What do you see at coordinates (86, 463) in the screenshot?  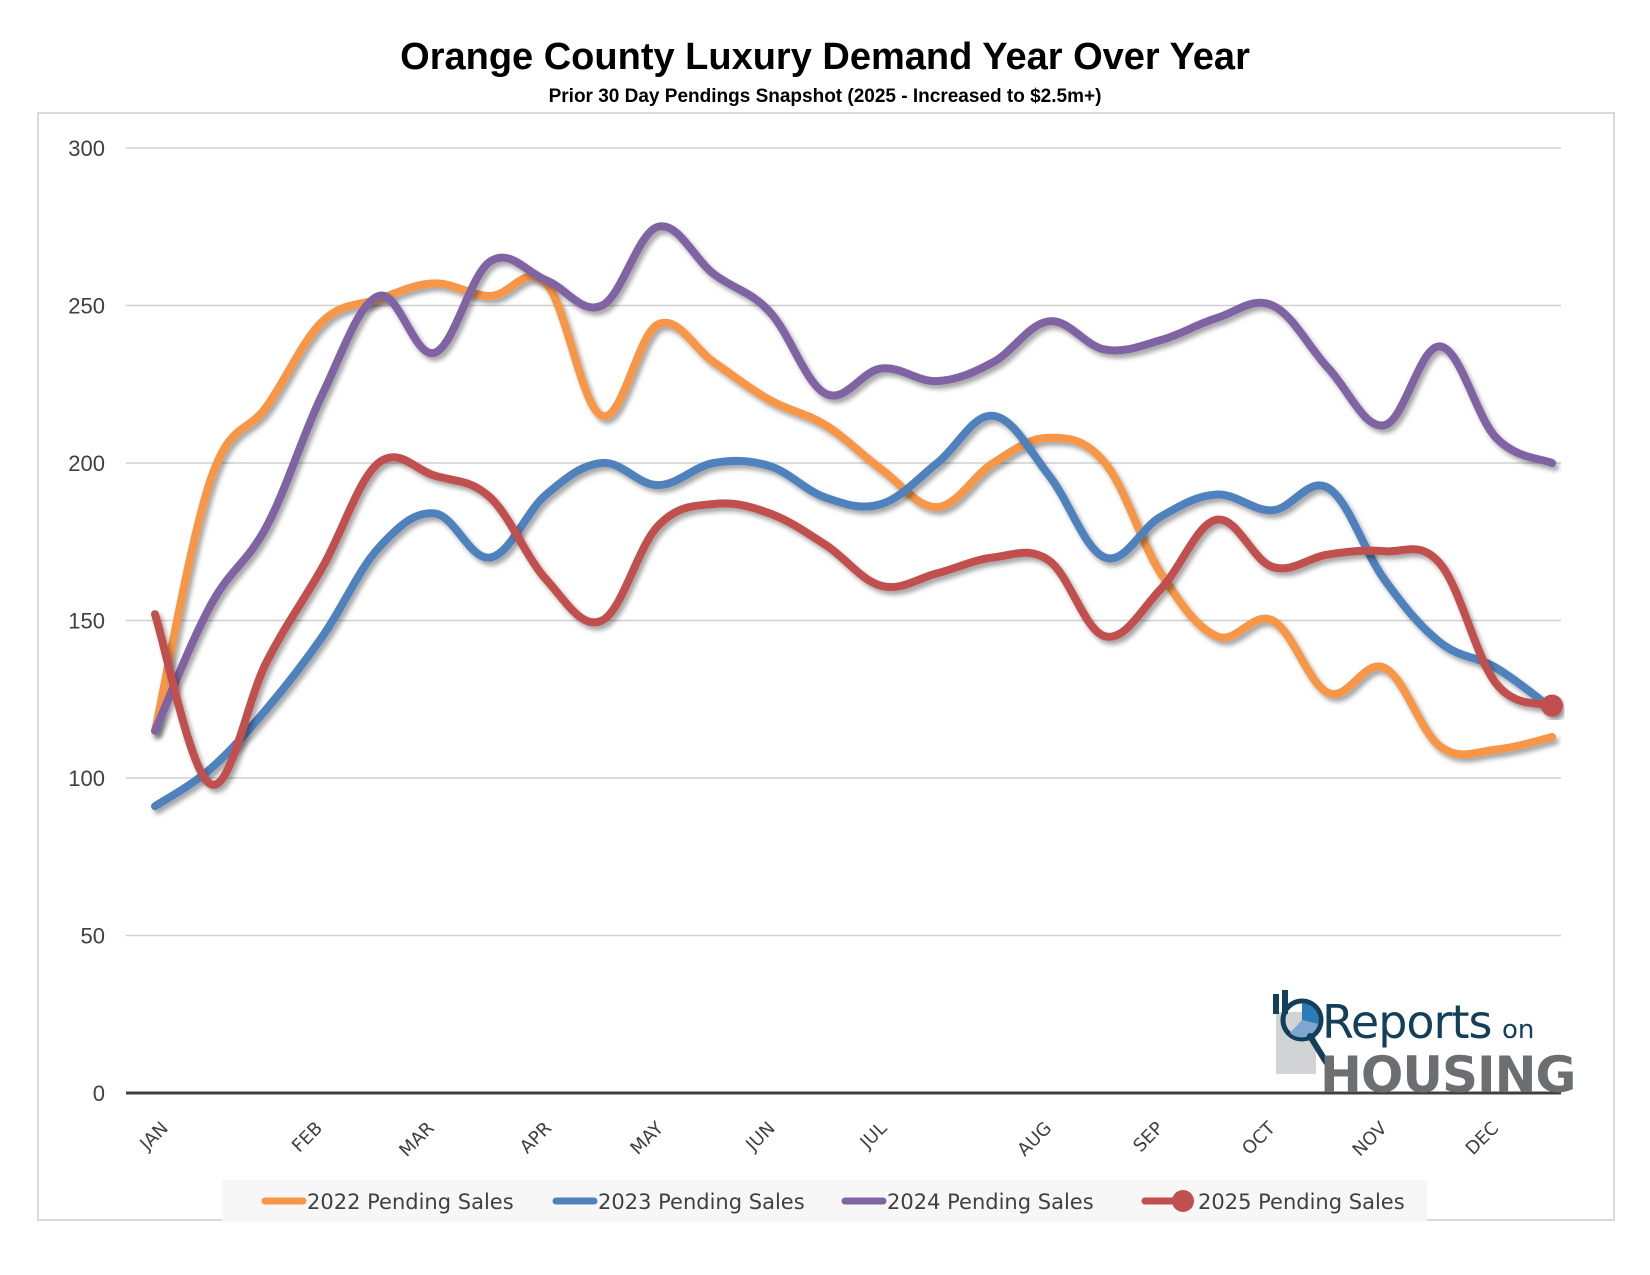 I see `y-tick-label: 200` at bounding box center [86, 463].